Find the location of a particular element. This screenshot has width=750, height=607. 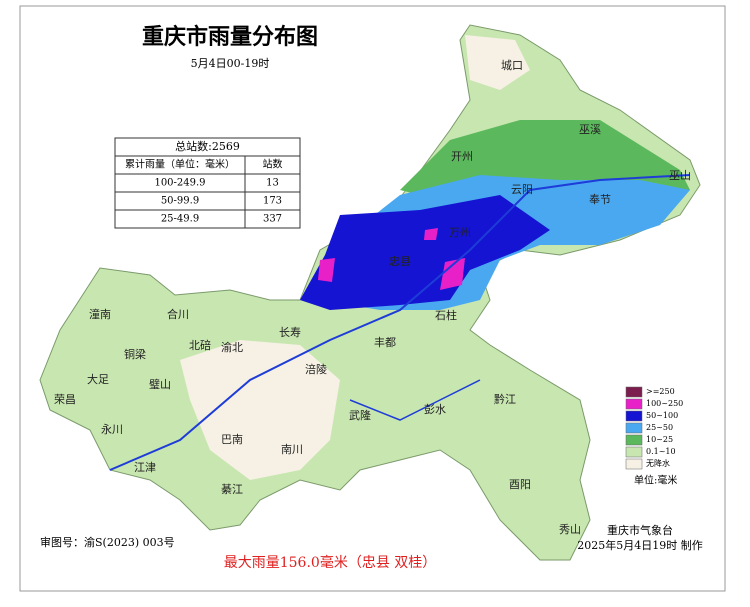

place-name: 奉节 is located at coordinates (600, 199).